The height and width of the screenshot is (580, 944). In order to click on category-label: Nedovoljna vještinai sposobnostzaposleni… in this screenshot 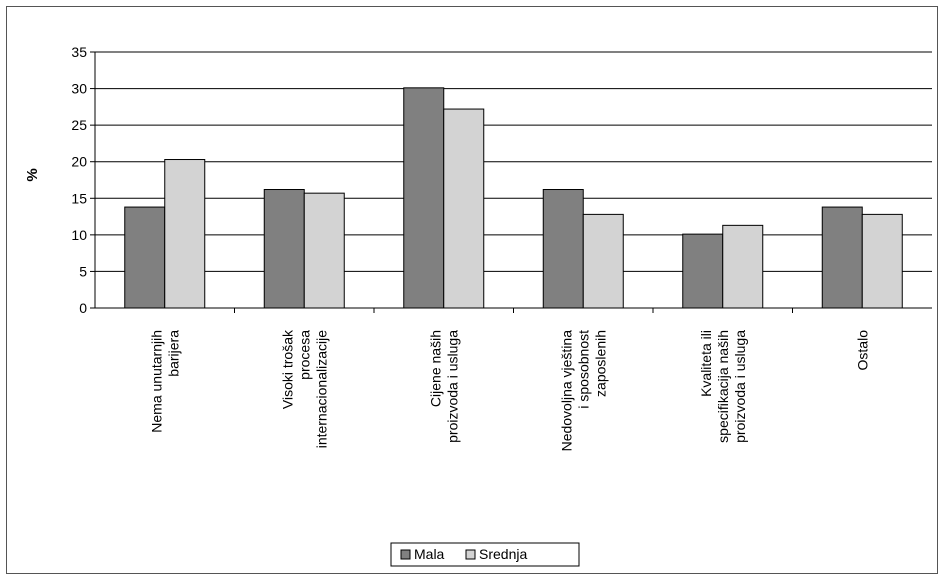, I will do `click(583, 391)`.